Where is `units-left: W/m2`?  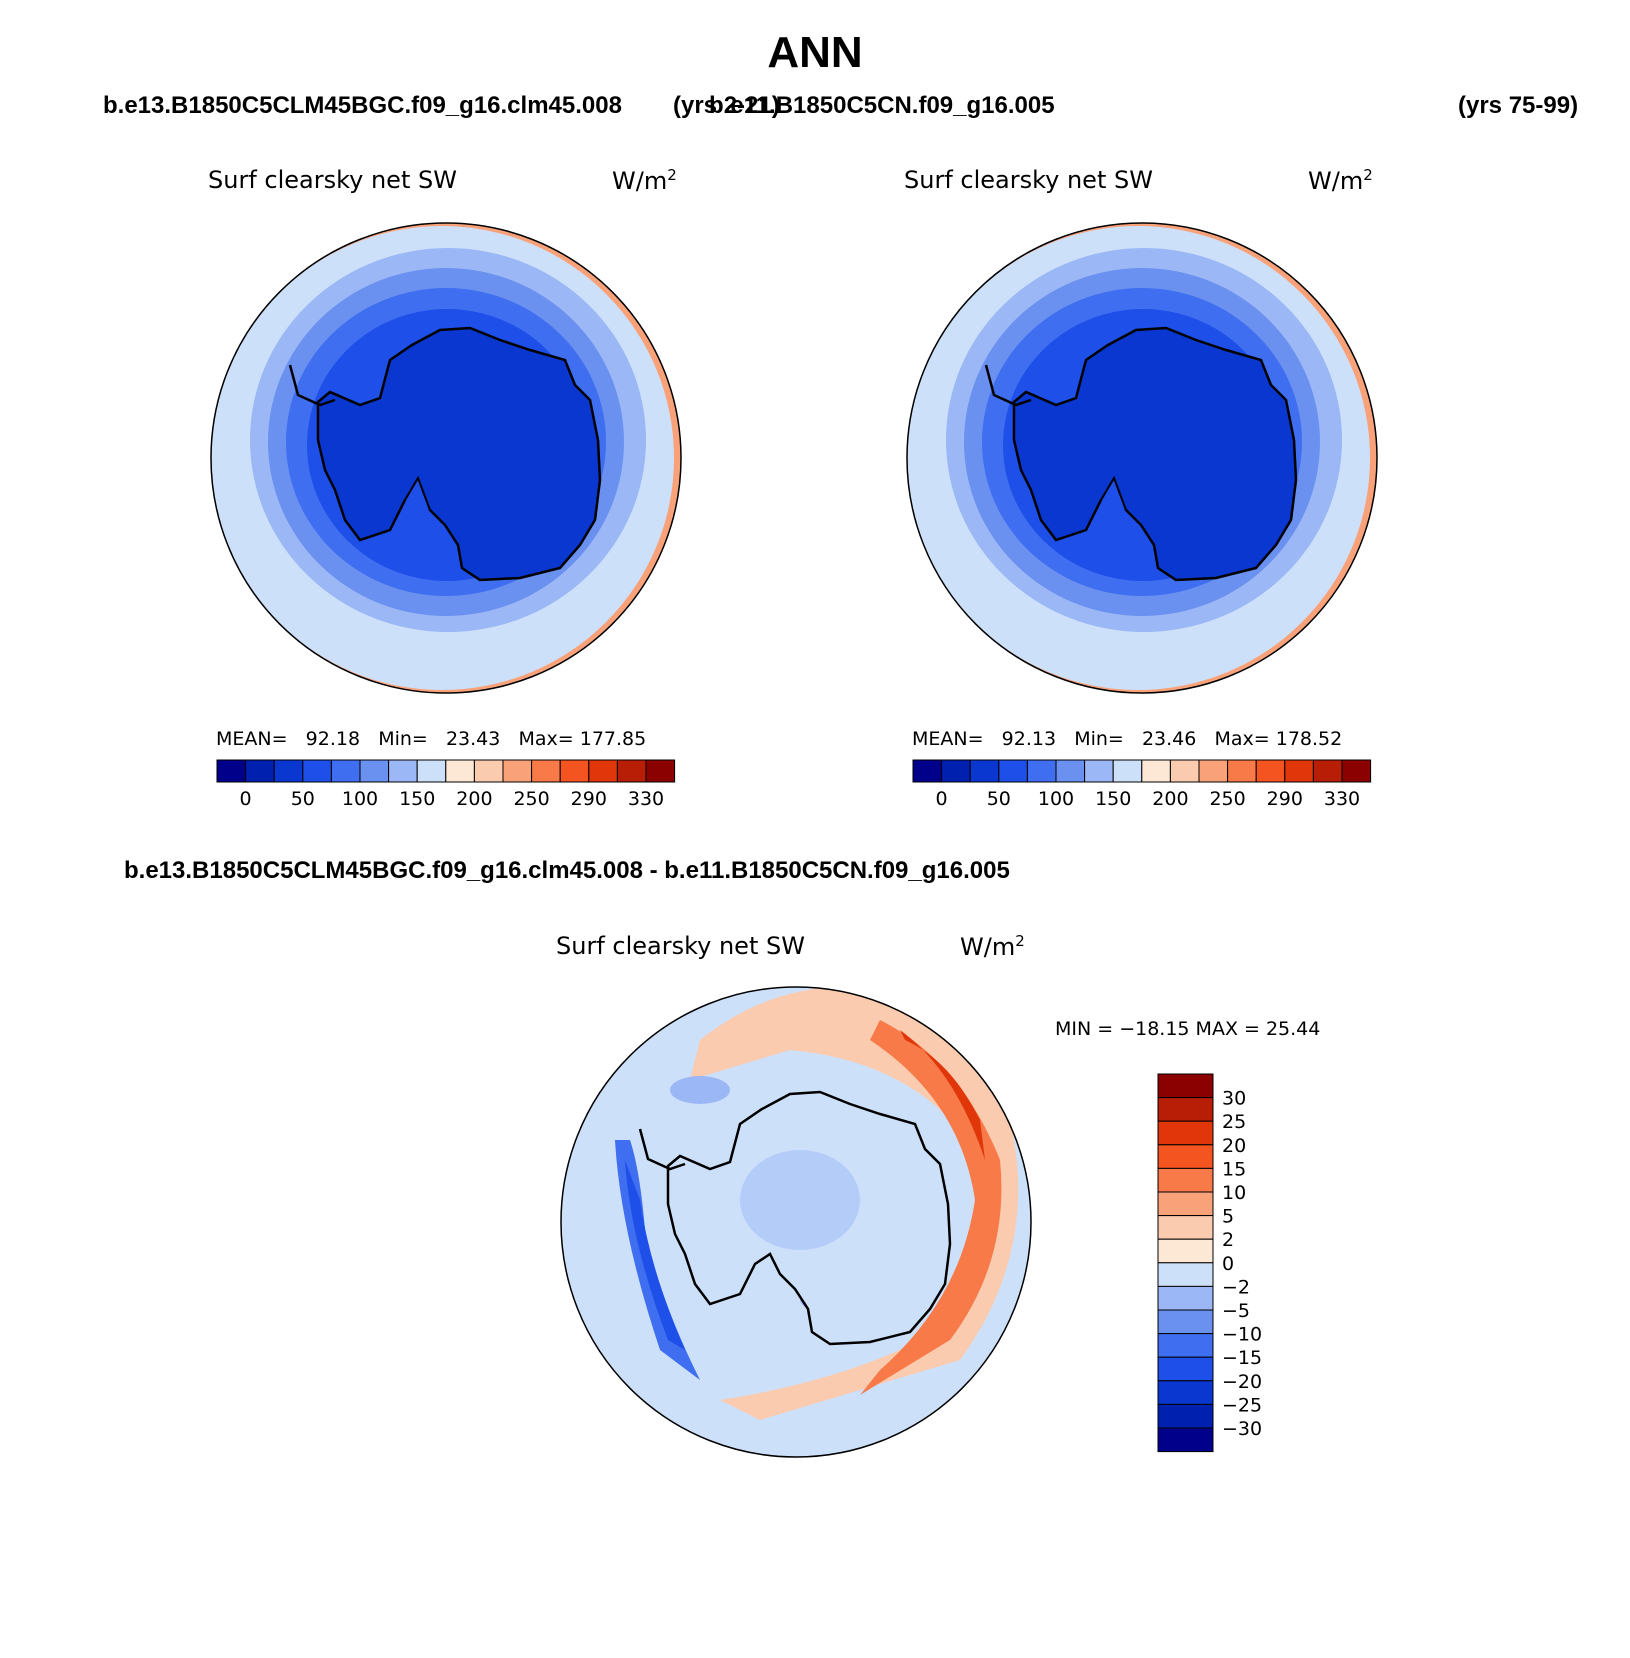
units-left: W/m2 is located at coordinates (644, 180).